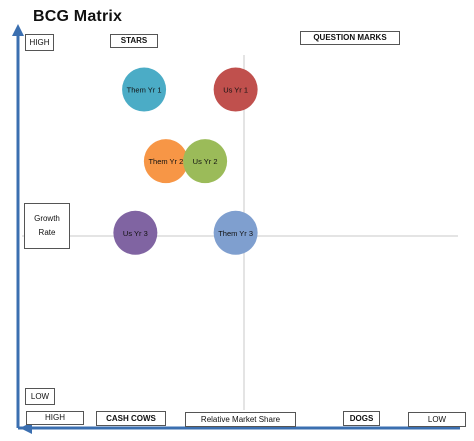  I want to click on bubble-label-us-yr-1: Us Yr 1, so click(235, 90).